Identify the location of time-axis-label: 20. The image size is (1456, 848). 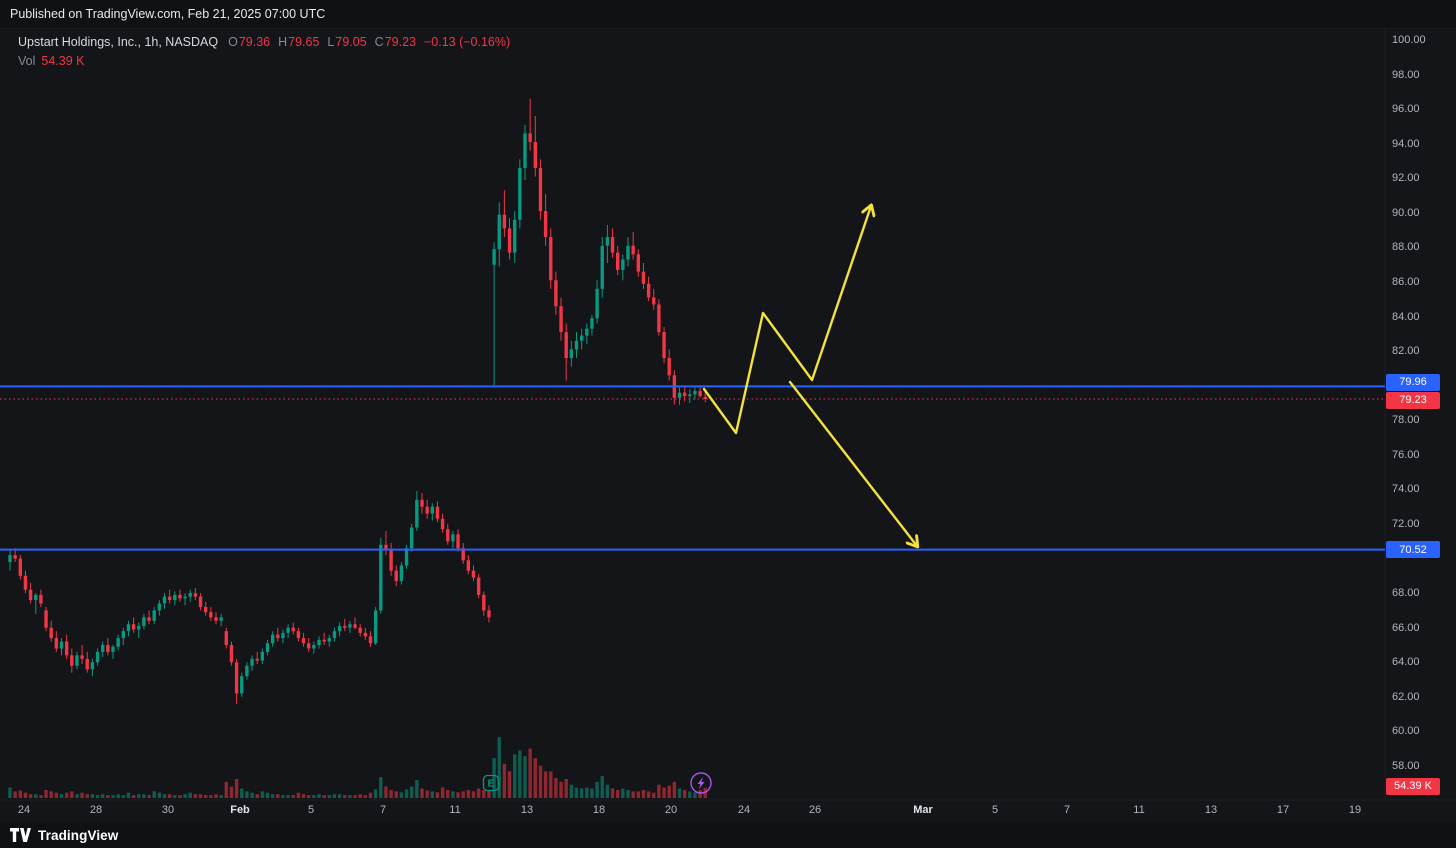
(671, 810).